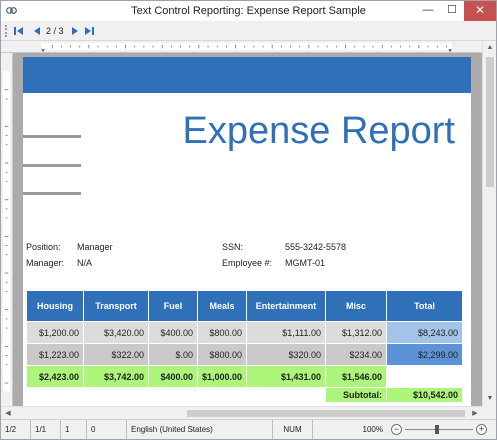  I want to click on horizontal-scrollbar: ◀ ▶, so click(241, 412).